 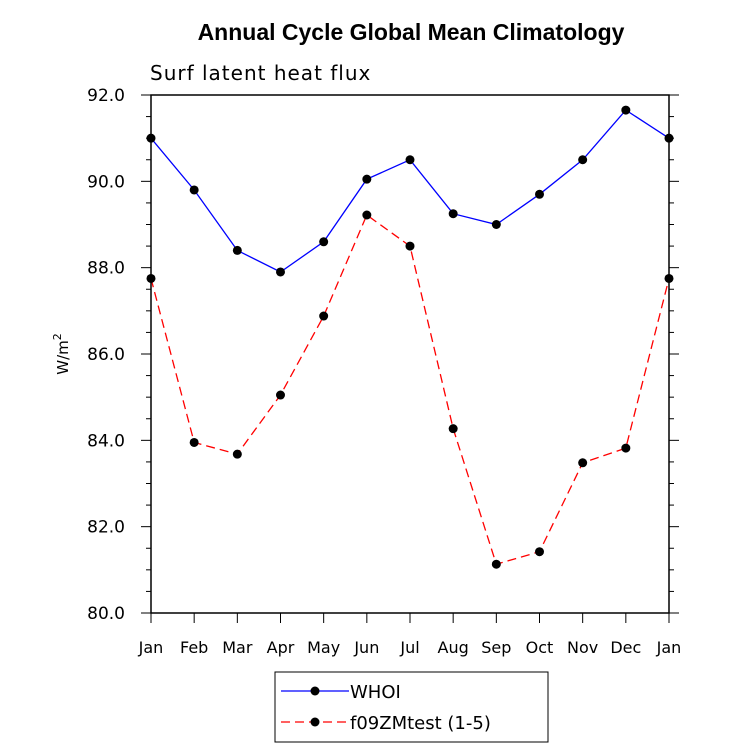 What do you see at coordinates (106, 96) in the screenshot?
I see `y-tick-label: 92.0` at bounding box center [106, 96].